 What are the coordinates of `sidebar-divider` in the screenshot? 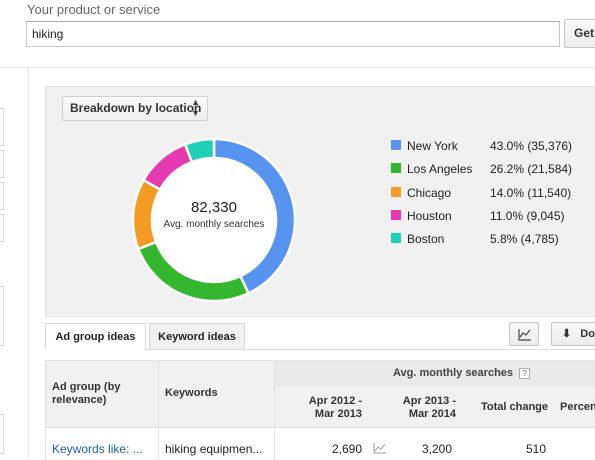 It's located at (28, 264).